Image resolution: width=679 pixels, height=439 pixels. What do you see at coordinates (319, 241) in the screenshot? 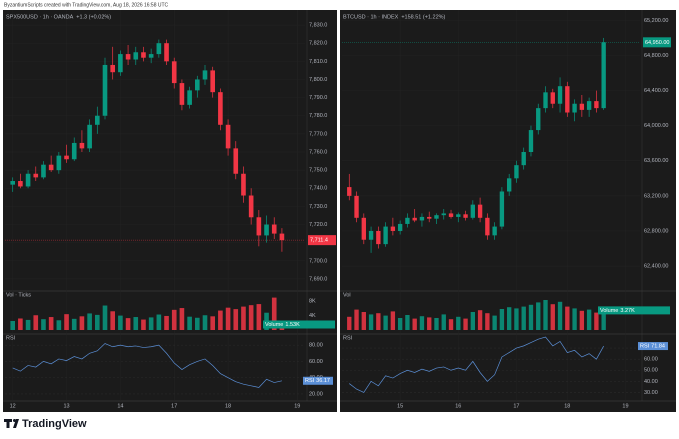
I see `last-price-label: 7,711.4` at bounding box center [319, 241].